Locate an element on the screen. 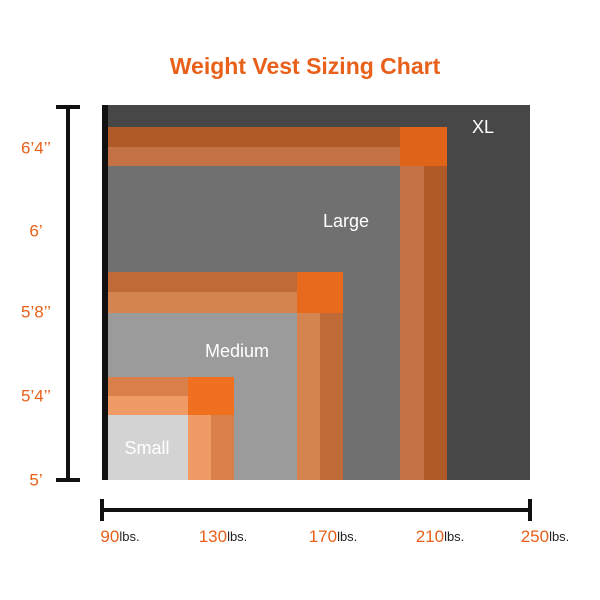  x-label-value: 130 is located at coordinates (213, 536).